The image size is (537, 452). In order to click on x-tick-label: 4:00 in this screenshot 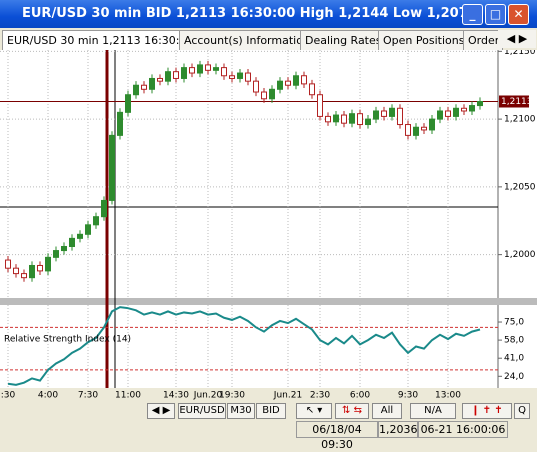, I will do `click(48, 396)`.